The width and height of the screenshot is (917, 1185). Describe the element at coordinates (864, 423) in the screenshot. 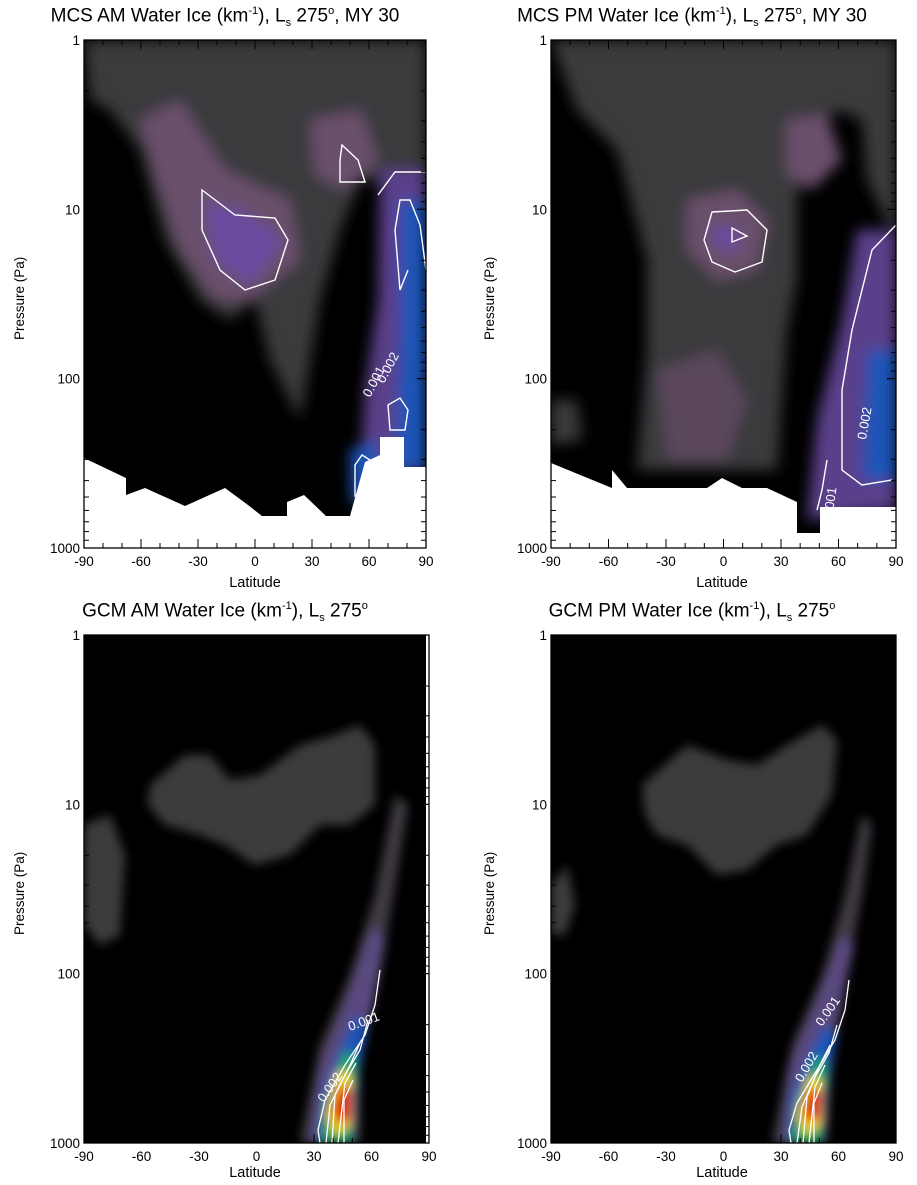

I see `contour-label: 0.002` at that location.